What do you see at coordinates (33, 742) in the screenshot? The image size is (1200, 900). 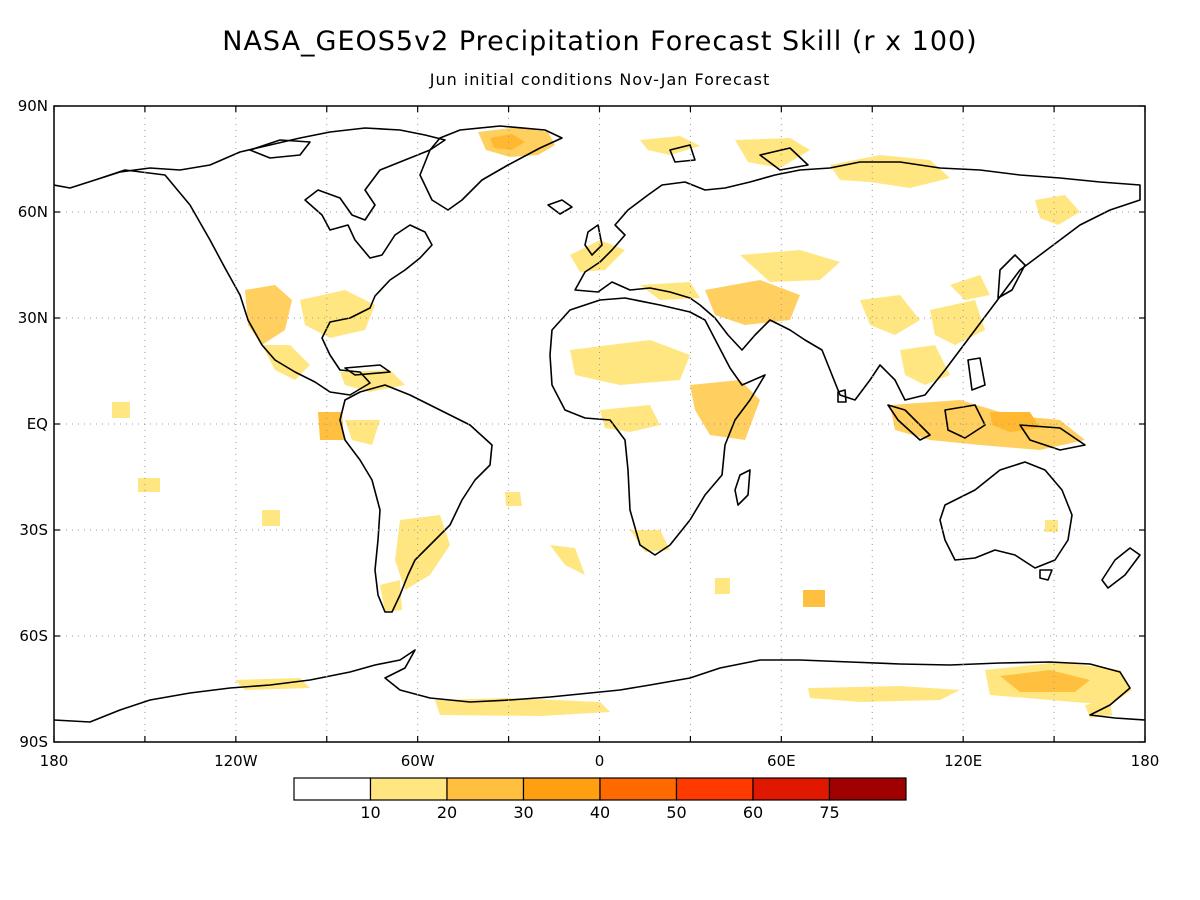 I see `lat-label: 90S` at bounding box center [33, 742].